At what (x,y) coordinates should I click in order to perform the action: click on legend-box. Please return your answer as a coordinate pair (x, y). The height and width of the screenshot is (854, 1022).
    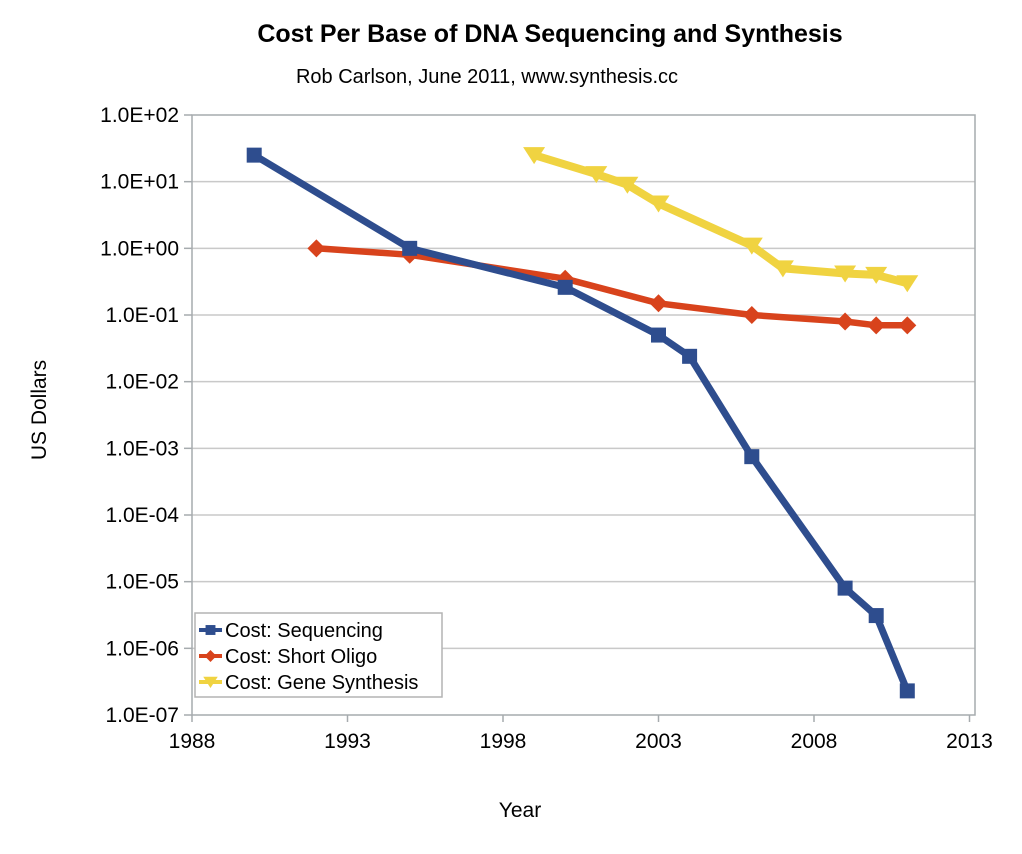
    Looking at the image, I should click on (318, 655).